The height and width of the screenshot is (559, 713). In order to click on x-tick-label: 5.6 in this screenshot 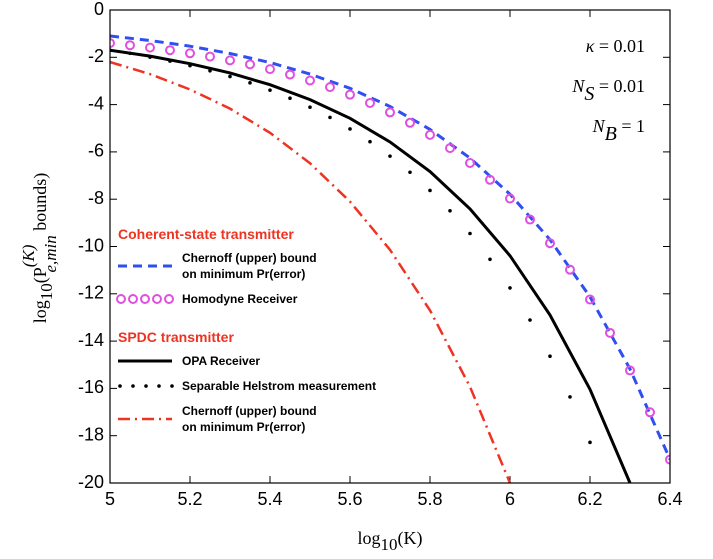, I will do `click(349, 499)`.